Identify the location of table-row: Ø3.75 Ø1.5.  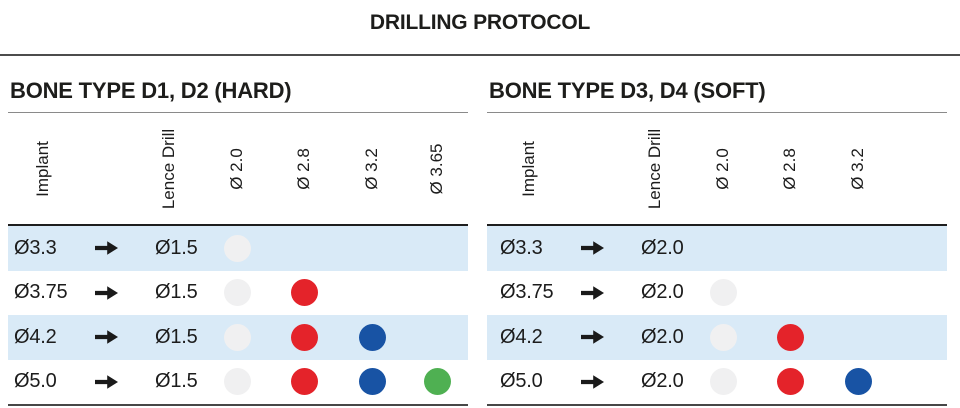
(238, 293).